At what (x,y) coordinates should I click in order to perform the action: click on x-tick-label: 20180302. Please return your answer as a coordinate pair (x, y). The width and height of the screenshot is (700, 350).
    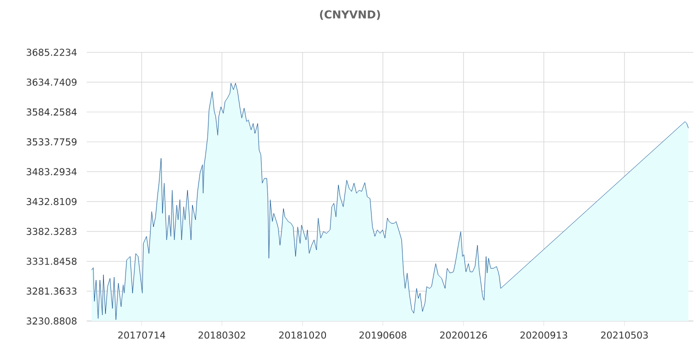
    Looking at the image, I should click on (222, 335).